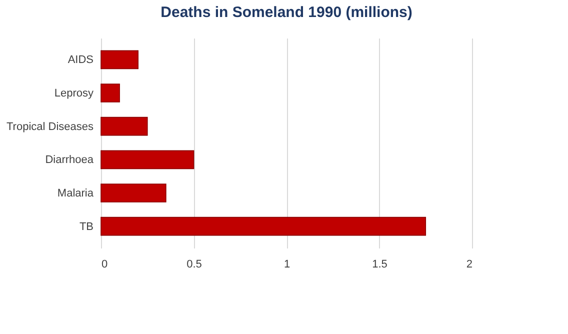  I want to click on x-tick-label: 1, so click(287, 264).